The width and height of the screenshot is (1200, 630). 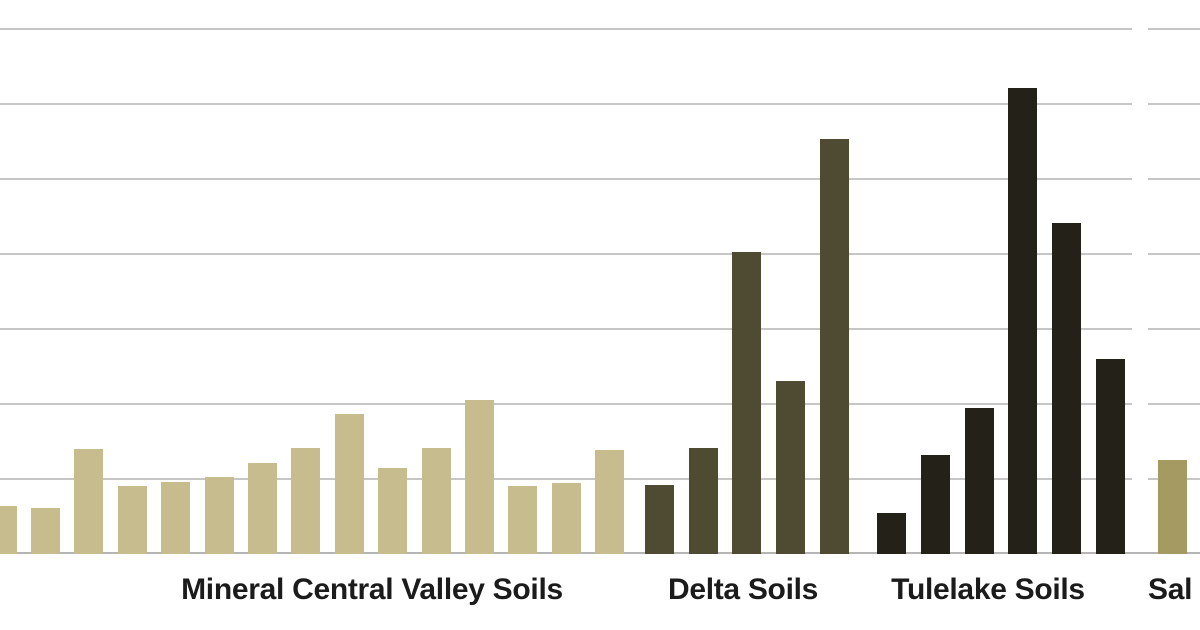 What do you see at coordinates (1140, 283) in the screenshot?
I see `gridline-gap-seam` at bounding box center [1140, 283].